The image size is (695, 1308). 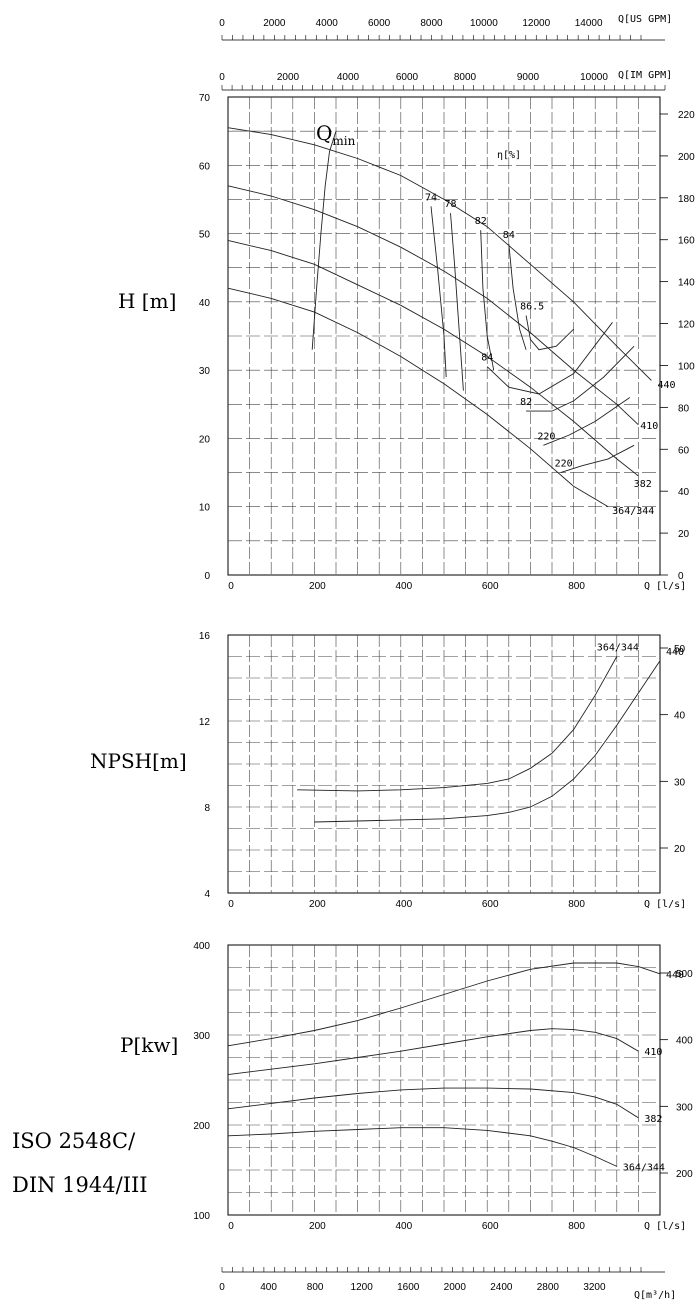 I want to click on m3h-tick-label: 1200, so click(x=362, y=1287).